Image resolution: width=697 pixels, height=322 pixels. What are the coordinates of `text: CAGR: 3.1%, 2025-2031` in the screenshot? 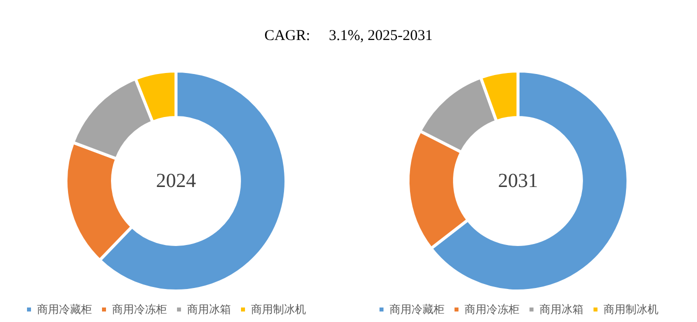 It's located at (348, 36).